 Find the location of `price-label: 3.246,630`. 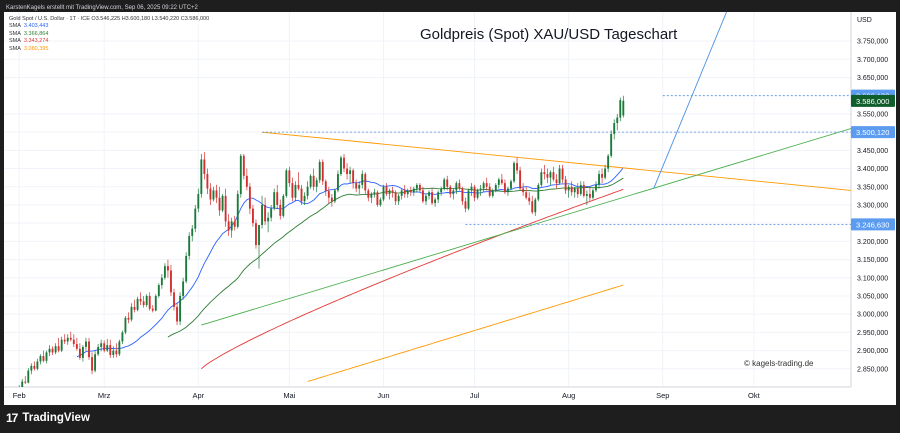

price-label: 3.246,630 is located at coordinates (872, 224).